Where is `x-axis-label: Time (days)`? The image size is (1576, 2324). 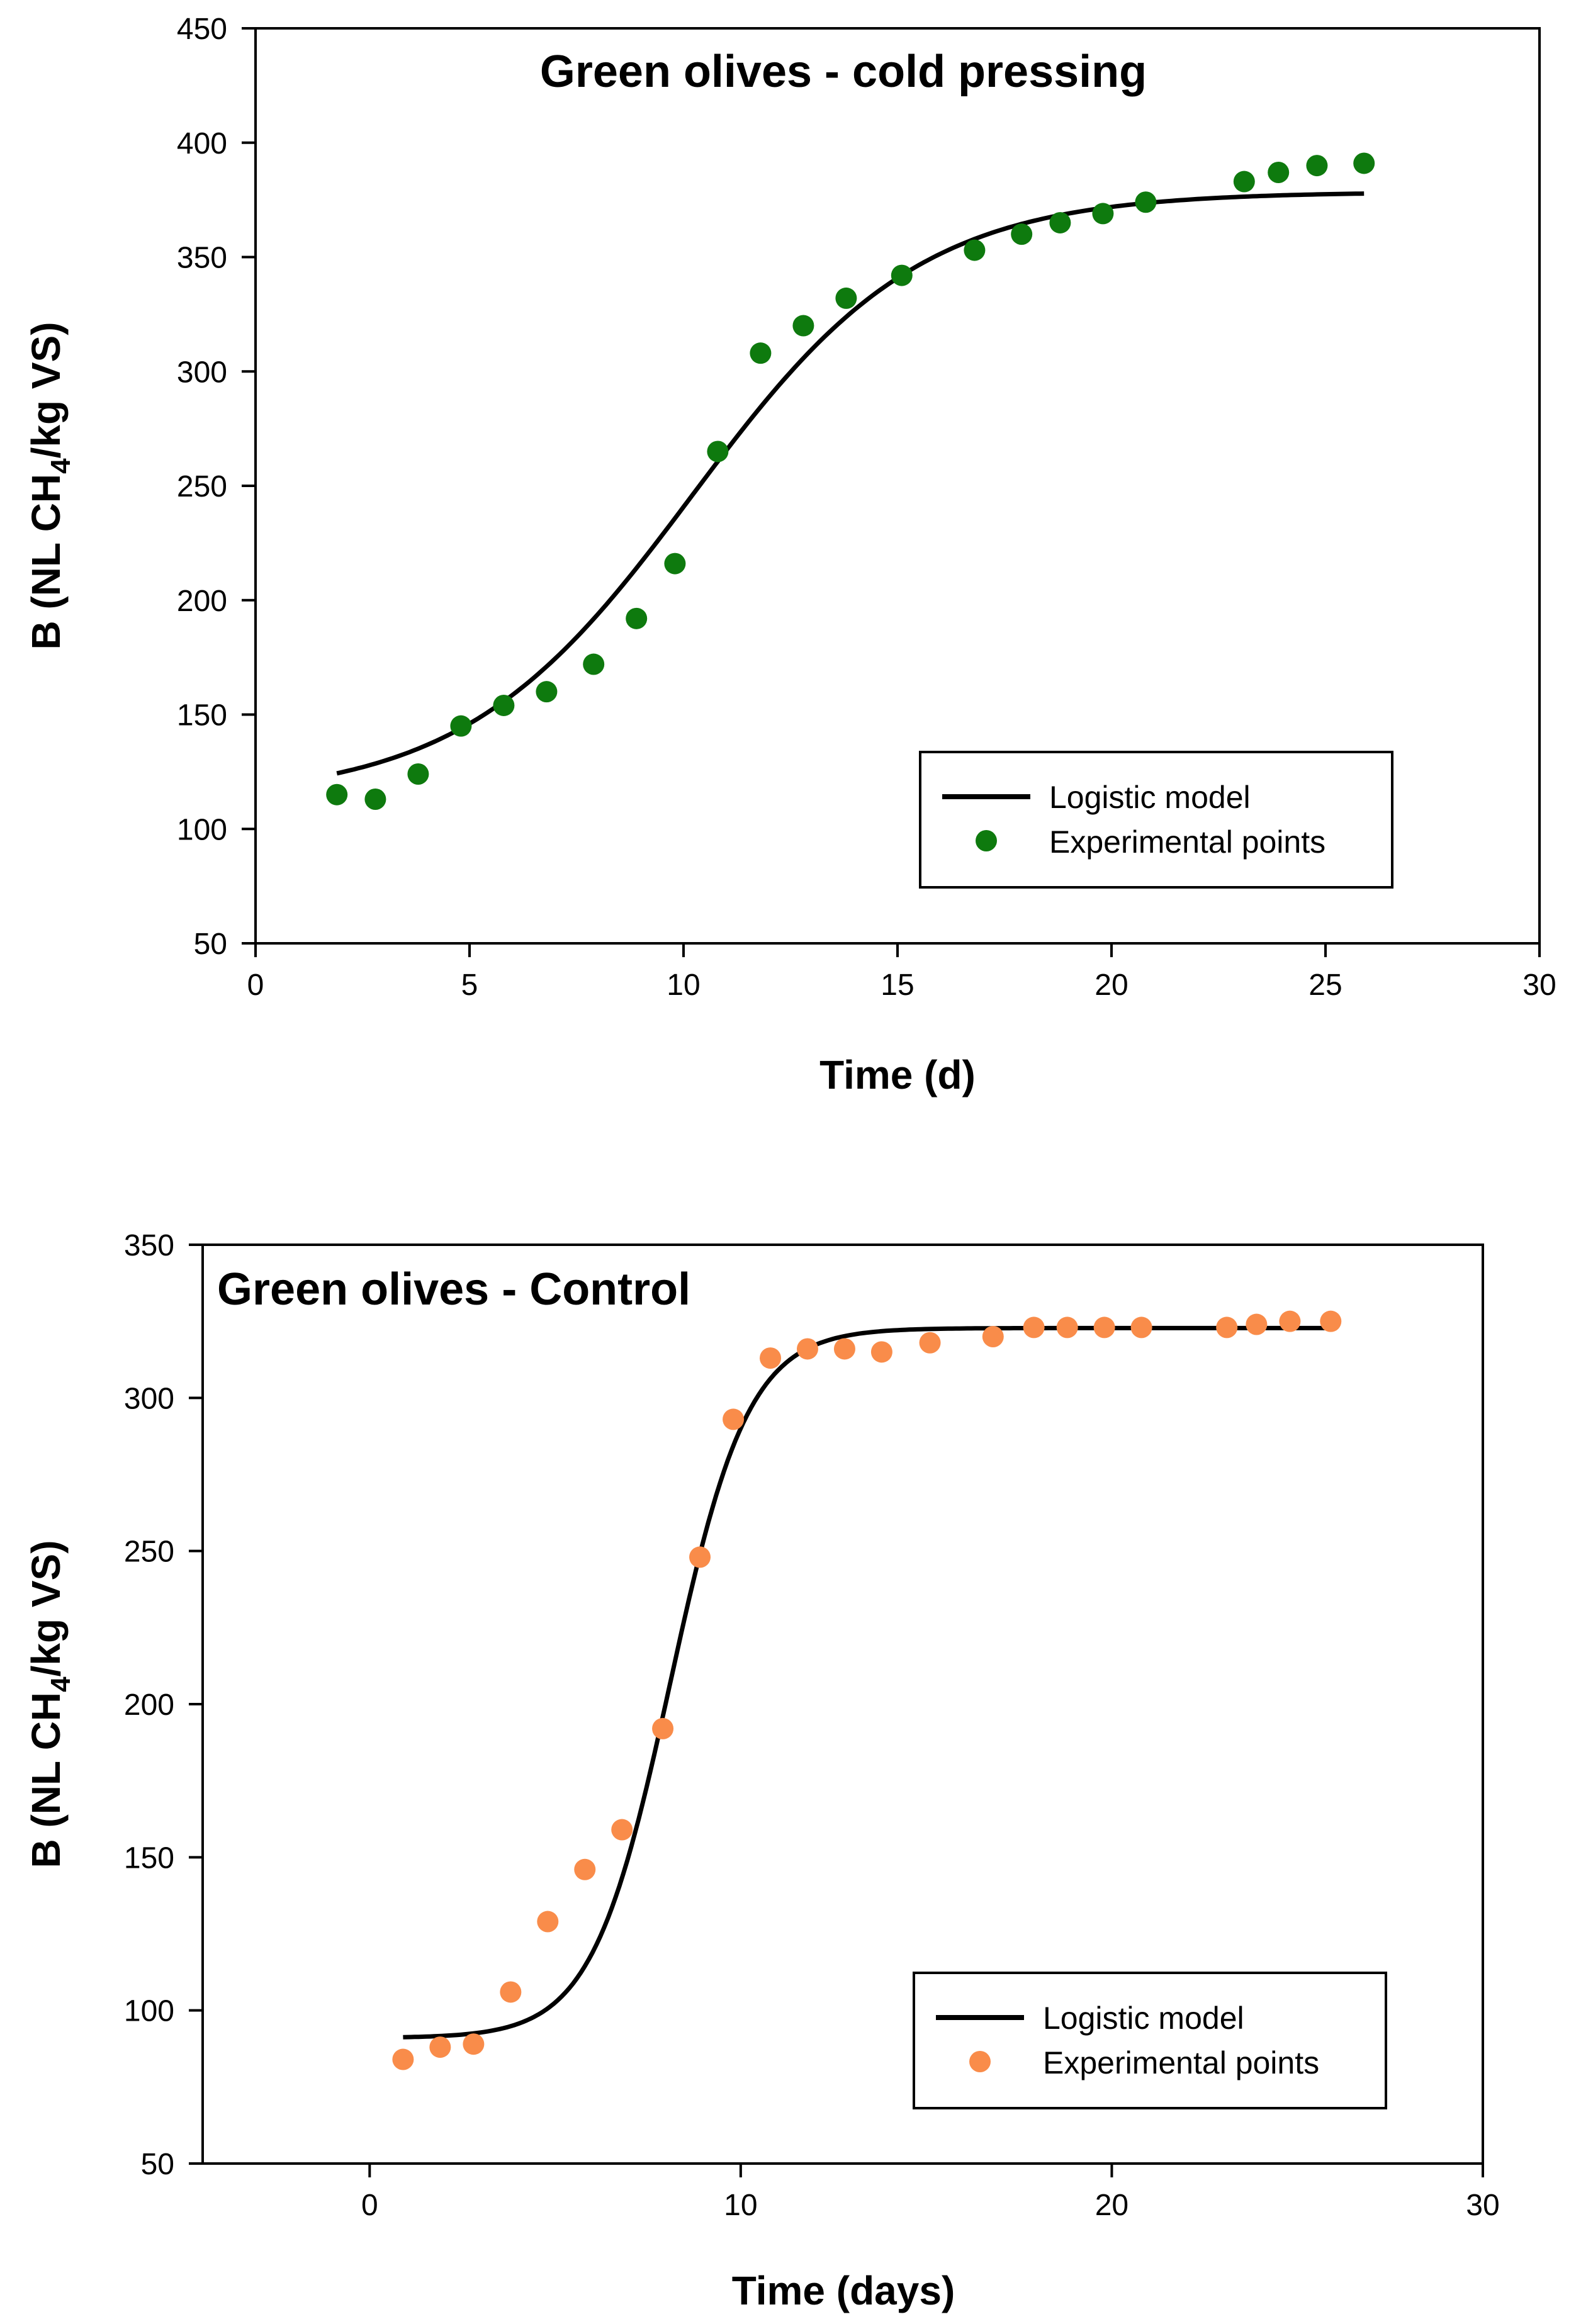 x-axis-label: Time (days) is located at coordinates (843, 2291).